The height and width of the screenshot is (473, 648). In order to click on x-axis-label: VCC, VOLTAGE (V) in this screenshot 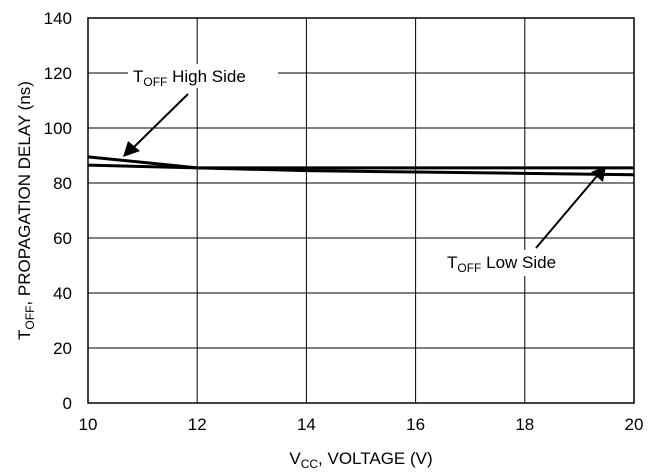, I will do `click(360, 460)`.